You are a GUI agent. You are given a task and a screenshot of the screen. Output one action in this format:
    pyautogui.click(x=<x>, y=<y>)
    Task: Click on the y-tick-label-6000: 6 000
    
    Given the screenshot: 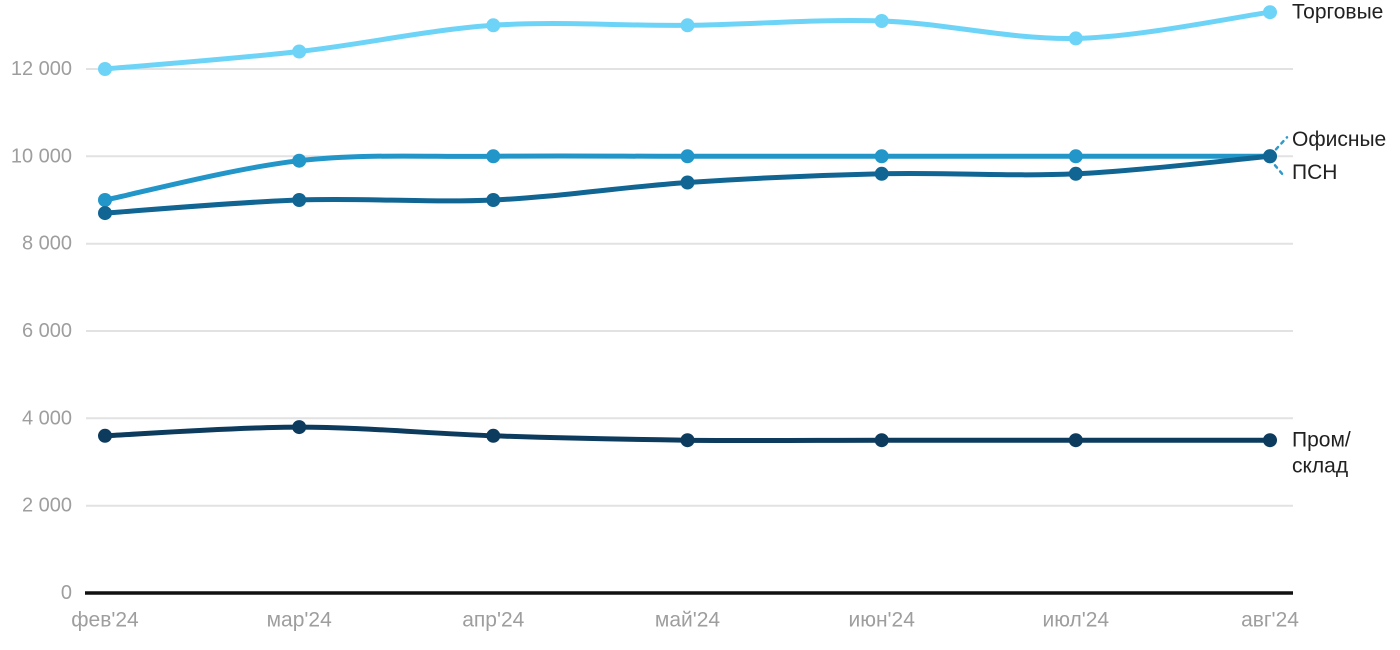 What is the action you would take?
    pyautogui.click(x=47, y=331)
    